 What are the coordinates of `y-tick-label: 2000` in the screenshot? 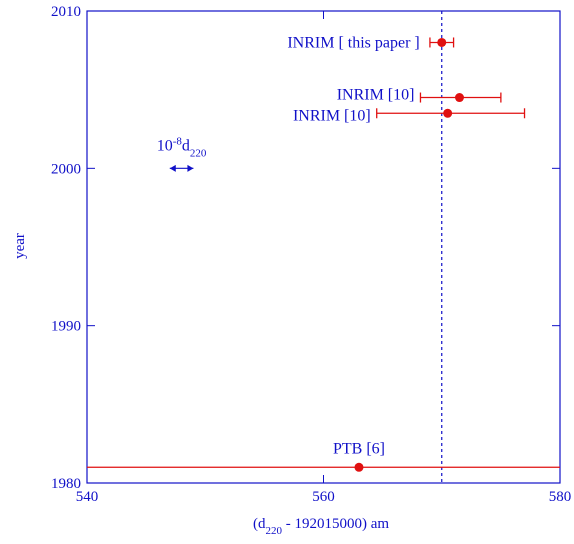 It's located at (66, 169).